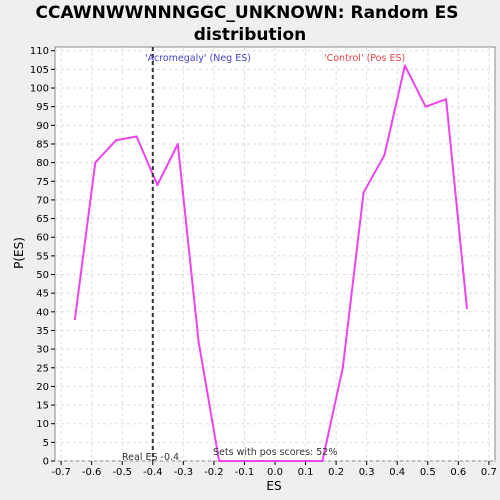 Image resolution: width=500 pixels, height=500 pixels. I want to click on positive-es-label: 'Control' (Pos ES), so click(364, 58).